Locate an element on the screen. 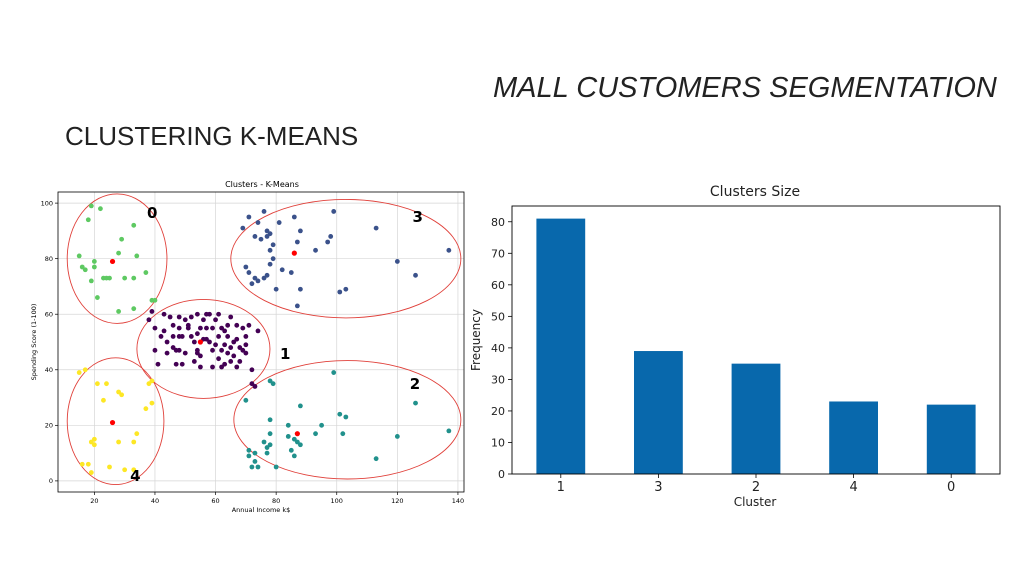 The width and height of the screenshot is (1024, 576). scatter-y-axis-label: Spending Score (1-100) is located at coordinates (34, 342).